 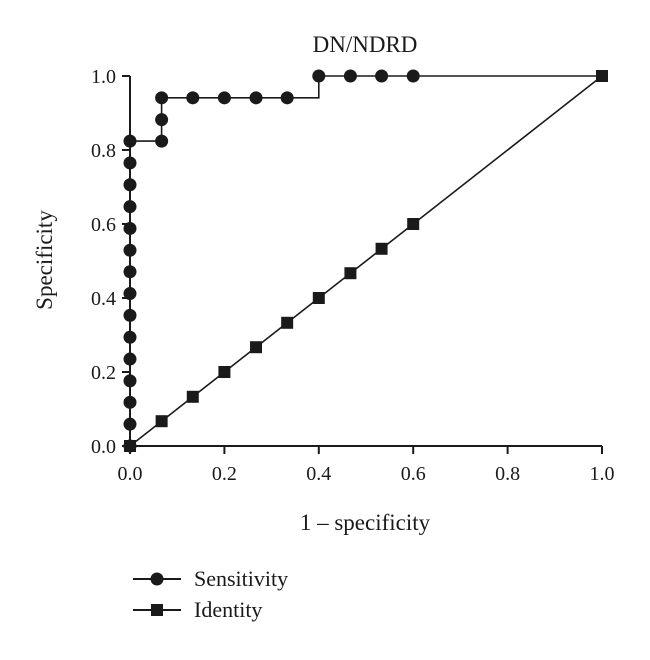 I want to click on legend-sensitivity-marker, so click(x=157, y=579).